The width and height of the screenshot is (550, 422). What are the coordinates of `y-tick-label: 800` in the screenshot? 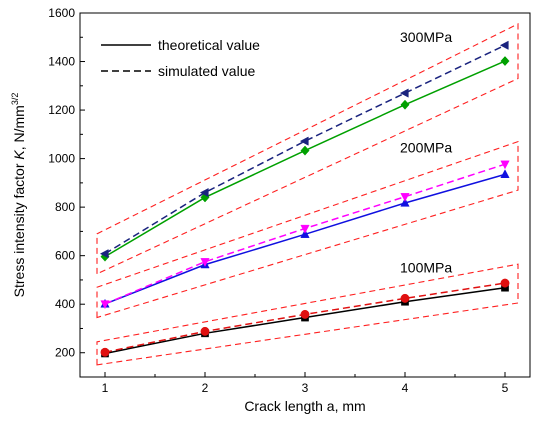 It's located at (65, 207).